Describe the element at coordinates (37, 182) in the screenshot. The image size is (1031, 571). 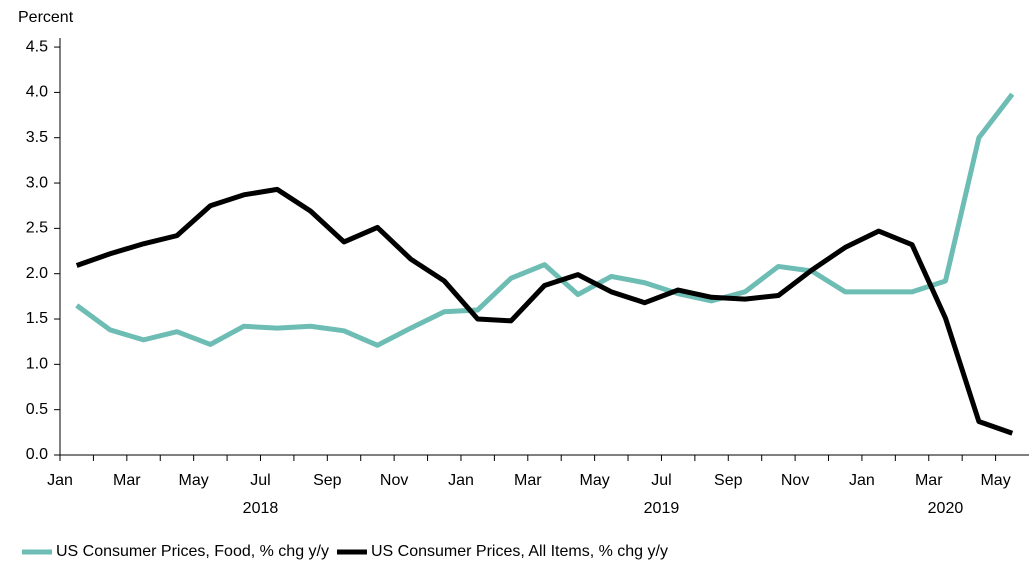
I see `y-tick-label: 3.0` at that location.